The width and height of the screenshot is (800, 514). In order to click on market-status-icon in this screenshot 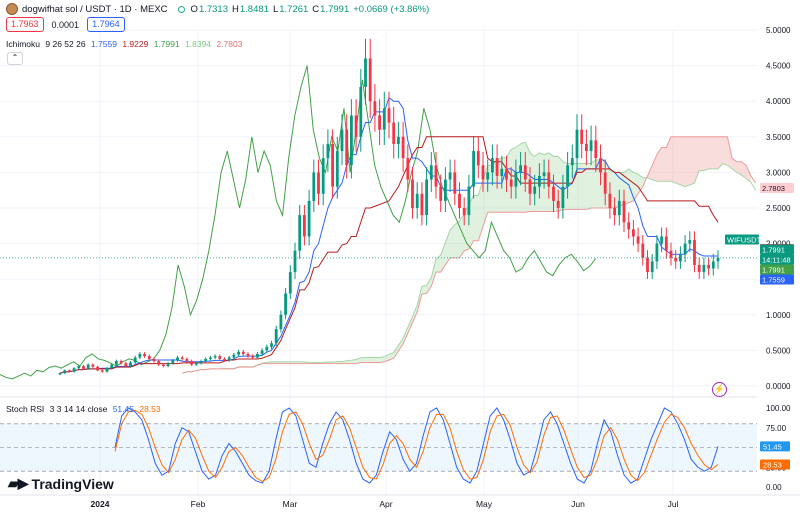, I will do `click(181, 9)`.